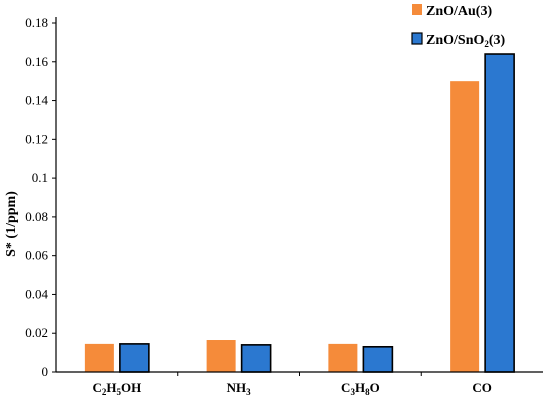 Image resolution: width=550 pixels, height=402 pixels. Describe the element at coordinates (458, 26) in the screenshot. I see `legend: ZnO/Au(3) ZnO/SnO2(3)` at that location.